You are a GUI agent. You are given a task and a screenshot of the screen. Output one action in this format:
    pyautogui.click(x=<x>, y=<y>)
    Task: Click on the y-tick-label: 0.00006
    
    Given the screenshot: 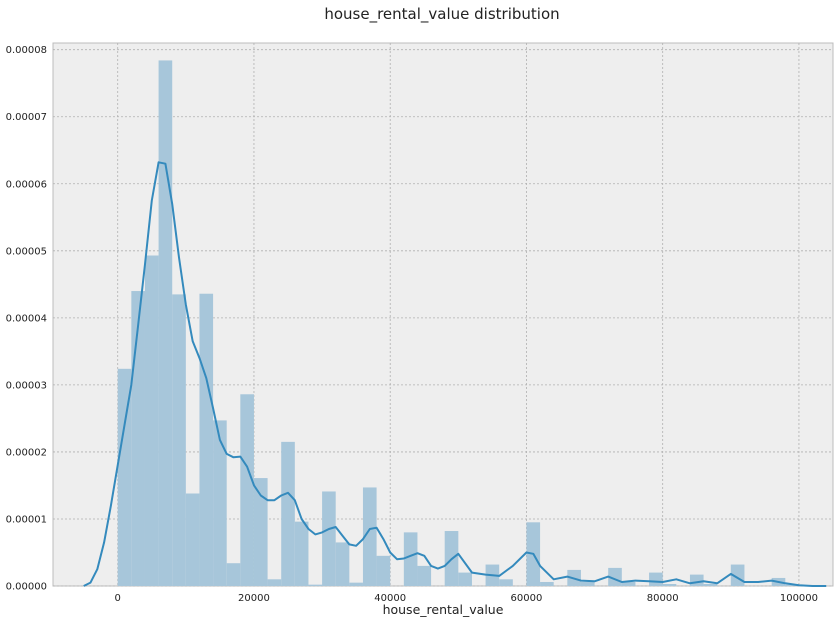 What is the action you would take?
    pyautogui.click(x=26, y=184)
    